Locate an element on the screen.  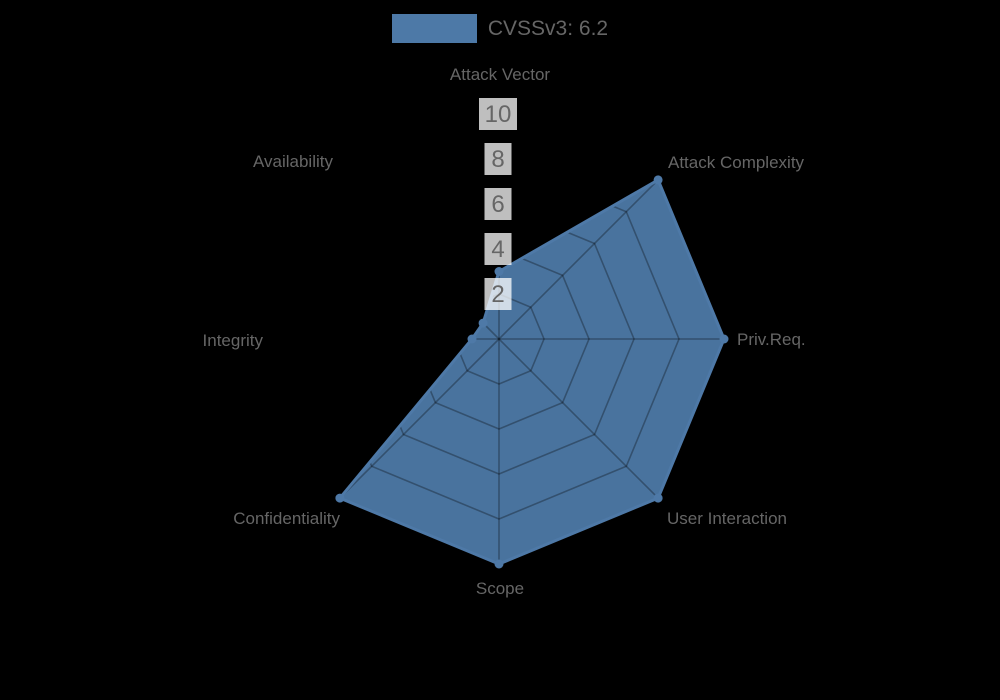
tick-label: 2 is located at coordinates (497, 294).